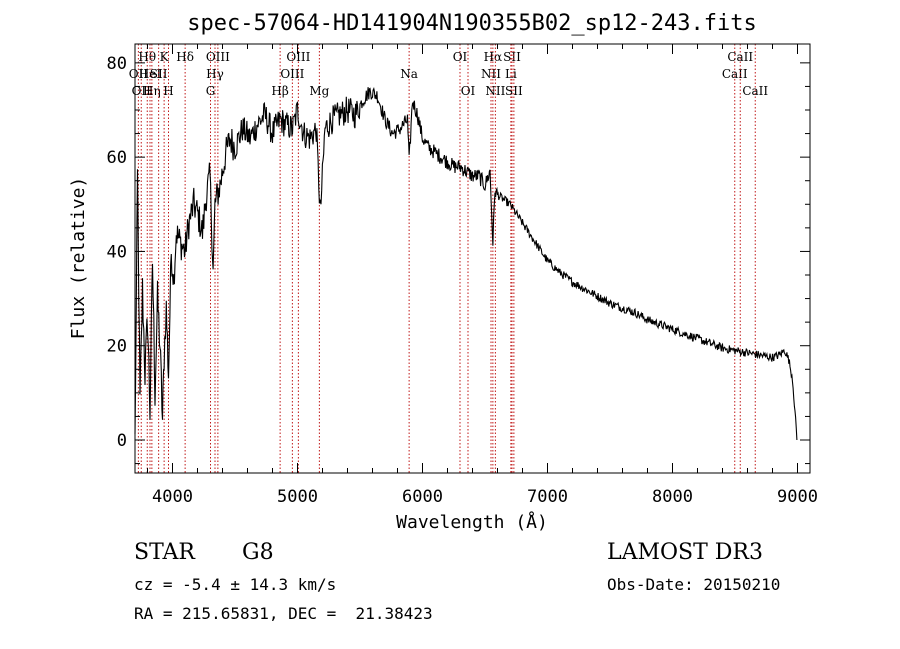  Describe the element at coordinates (511, 74) in the screenshot. I see `spectral-line-label: Li` at that location.